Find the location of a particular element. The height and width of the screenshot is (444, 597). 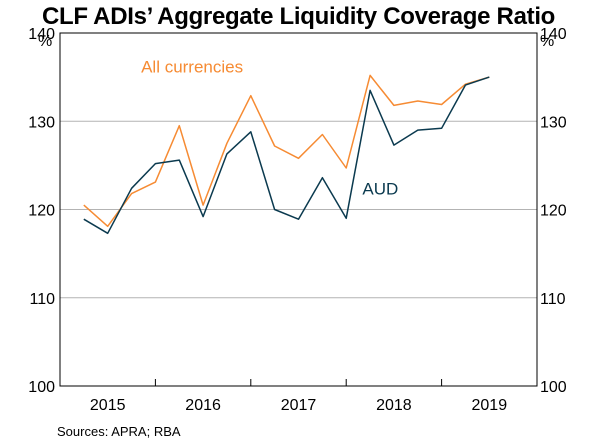

x-tick-2016: 2016 is located at coordinates (203, 405).